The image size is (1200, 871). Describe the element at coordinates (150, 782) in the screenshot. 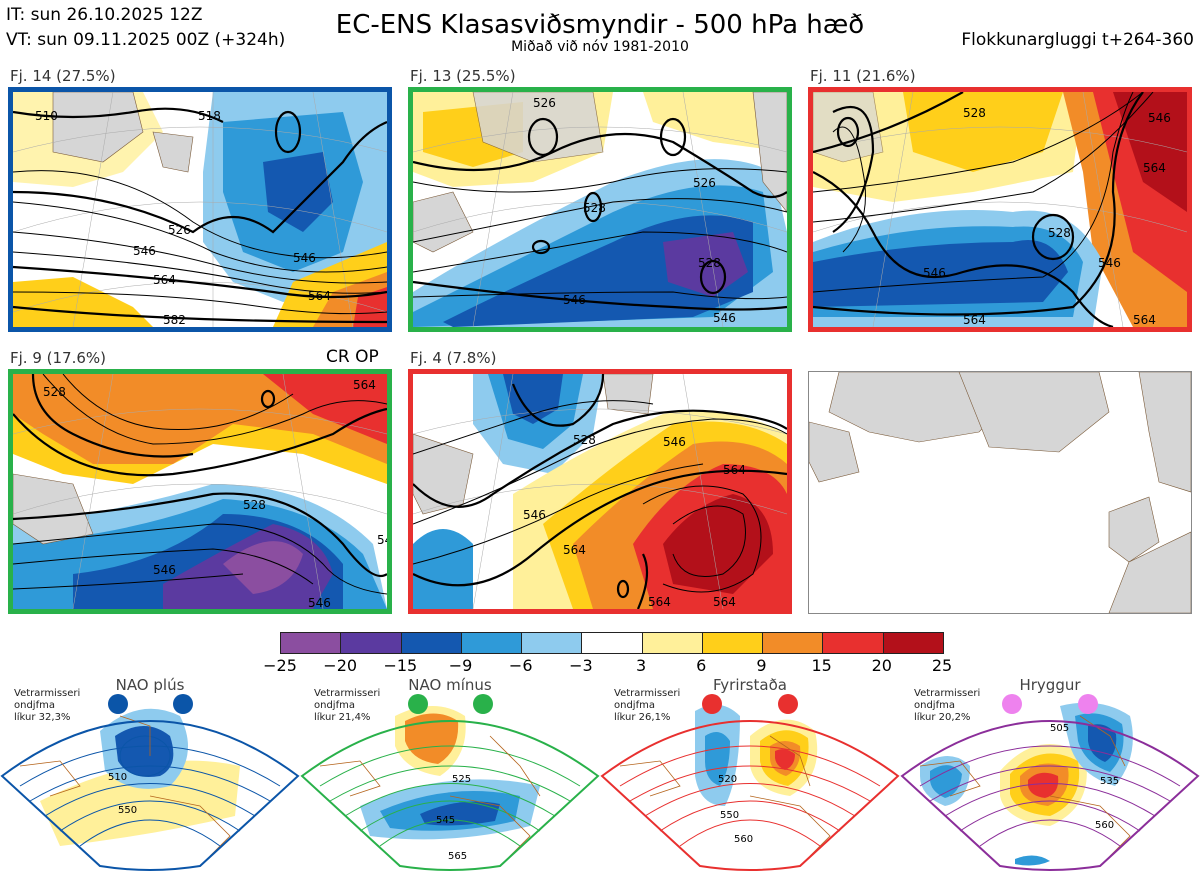

I see `fan-map: 510 550` at that location.